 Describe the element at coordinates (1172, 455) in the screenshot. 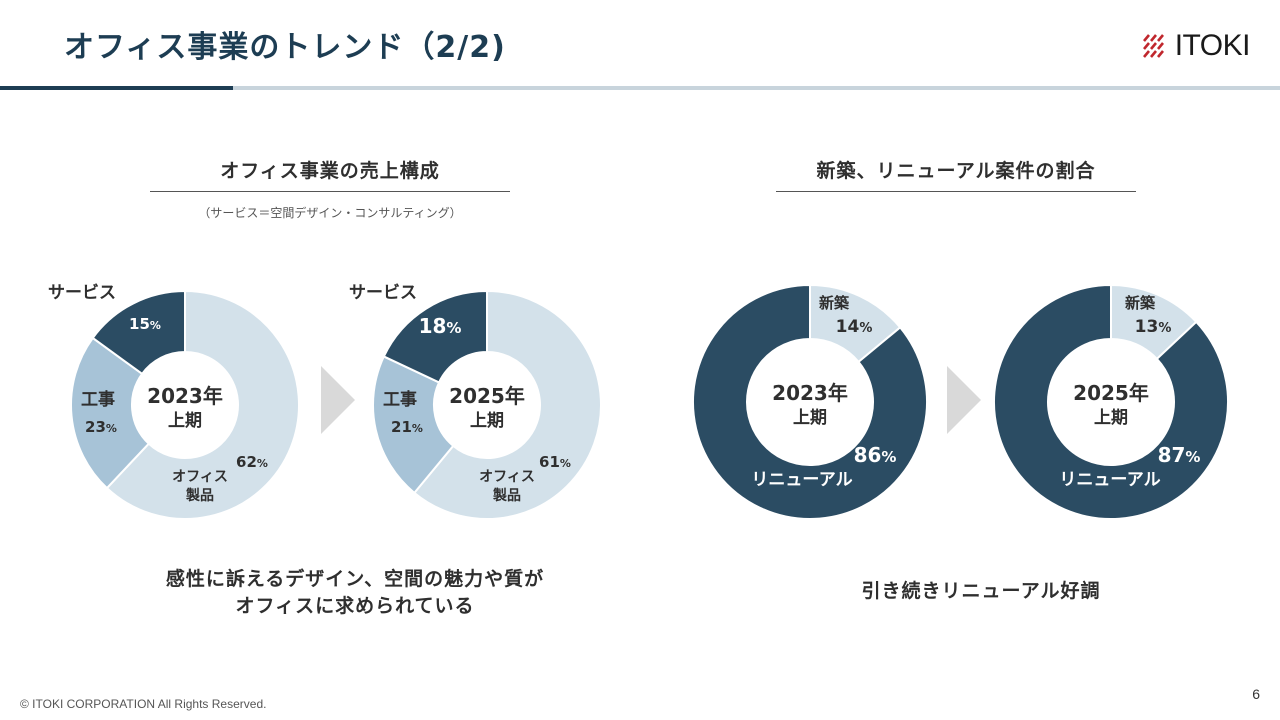

I see `slice-value-number-1: 87` at that location.